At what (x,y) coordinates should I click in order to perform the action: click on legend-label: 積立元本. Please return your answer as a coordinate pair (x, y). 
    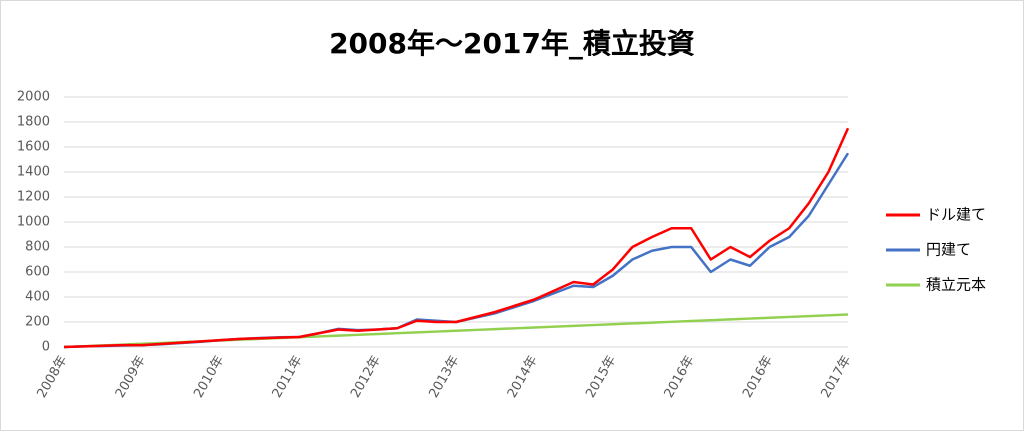
    Looking at the image, I should click on (956, 285).